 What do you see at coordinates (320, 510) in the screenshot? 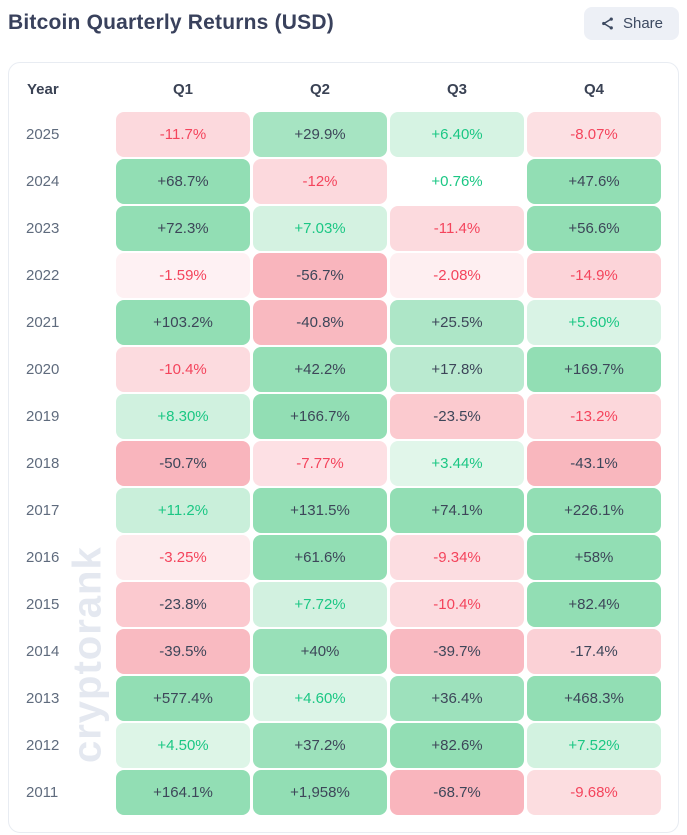
I see `return-cell-2017-q2: +131.5%` at bounding box center [320, 510].